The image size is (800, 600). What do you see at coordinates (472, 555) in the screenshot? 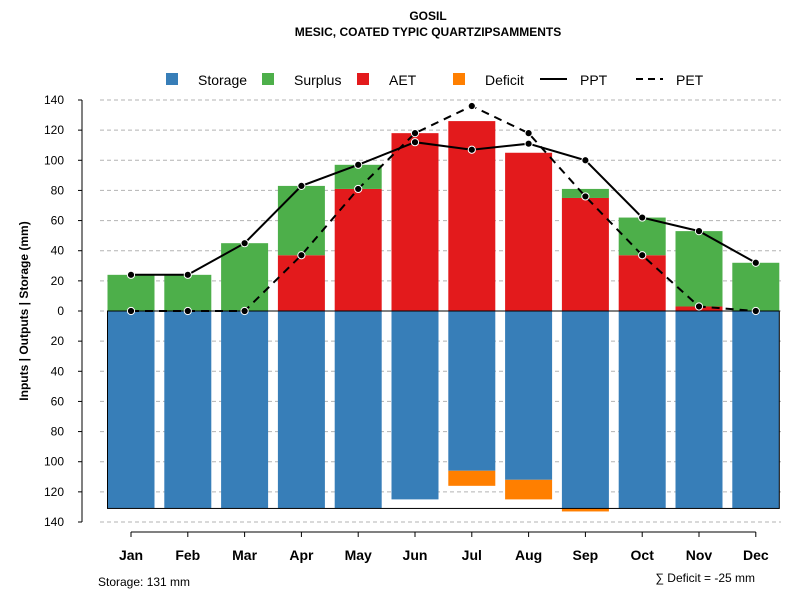
I see `x-tick-label: Jul` at bounding box center [472, 555].